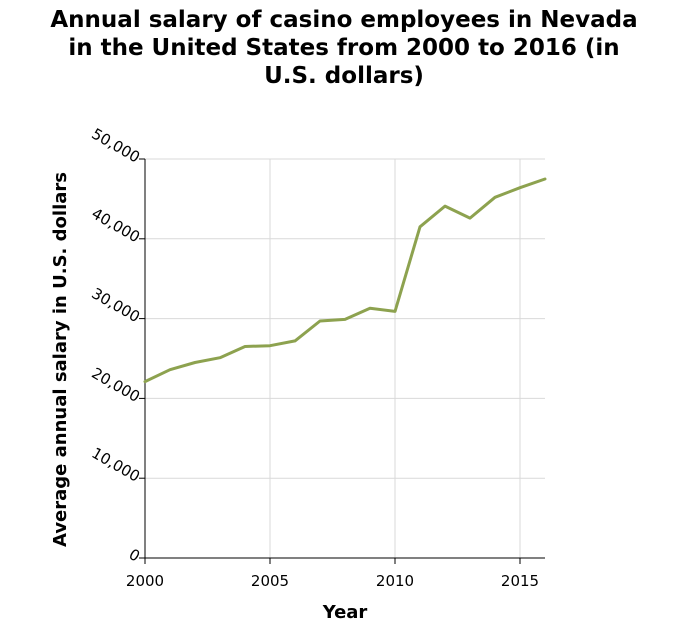 The height and width of the screenshot is (632, 688). What do you see at coordinates (134, 555) in the screenshot?
I see `y-tick-label-0: 0` at bounding box center [134, 555].